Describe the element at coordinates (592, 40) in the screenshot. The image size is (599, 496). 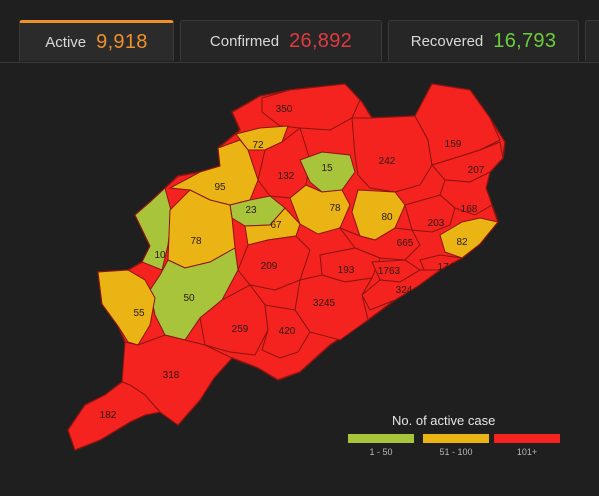
I see `tab-more` at that location.